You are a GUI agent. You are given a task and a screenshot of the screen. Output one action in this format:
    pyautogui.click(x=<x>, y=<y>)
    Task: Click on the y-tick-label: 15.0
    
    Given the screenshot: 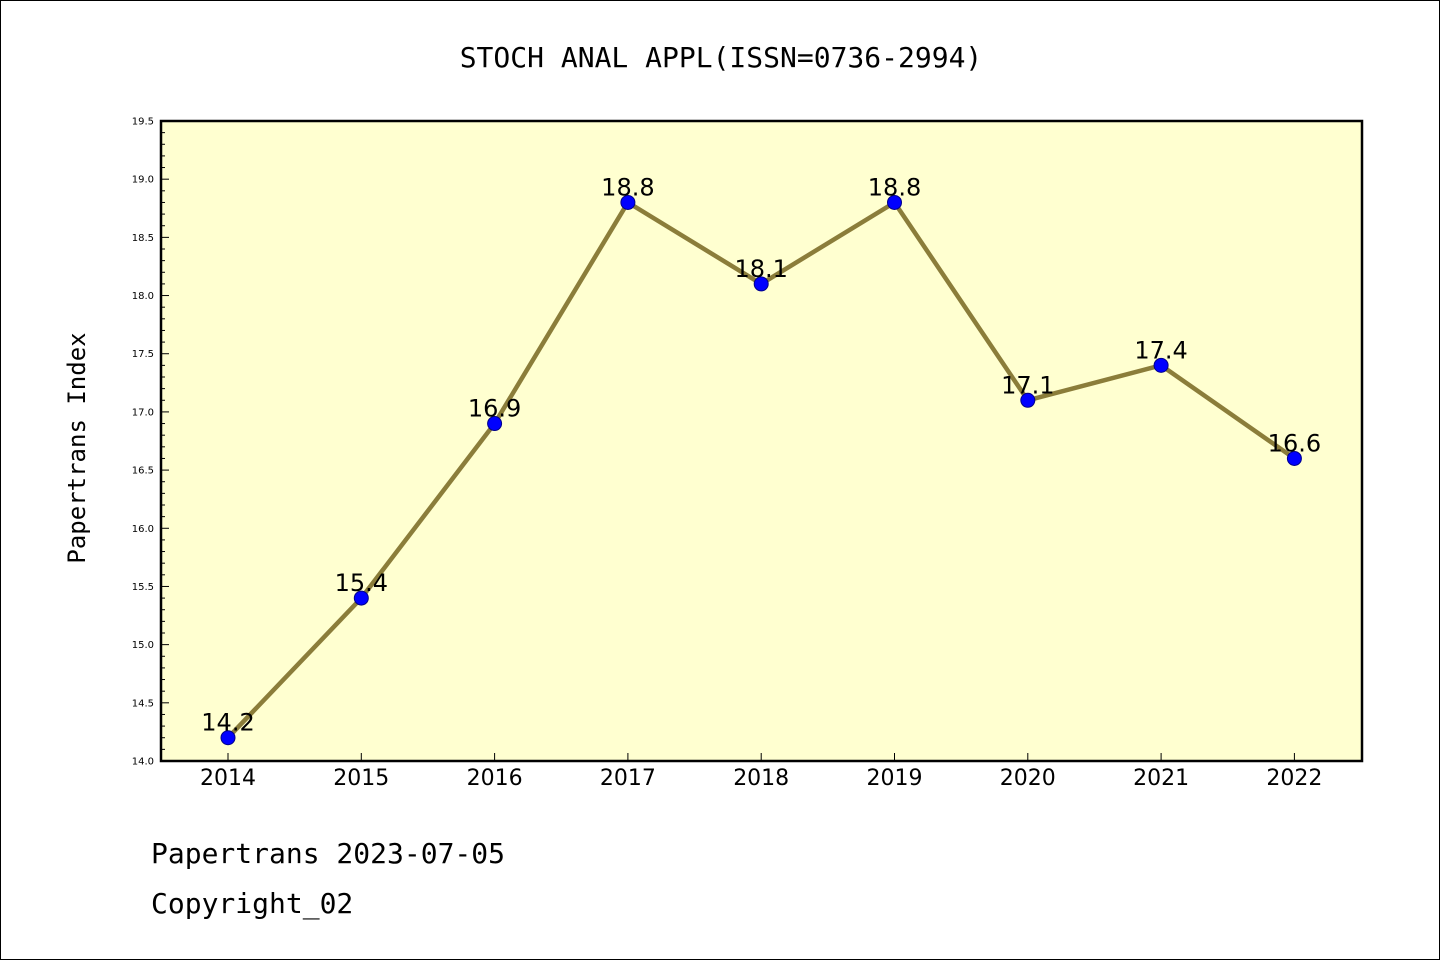 What is the action you would take?
    pyautogui.click(x=143, y=645)
    